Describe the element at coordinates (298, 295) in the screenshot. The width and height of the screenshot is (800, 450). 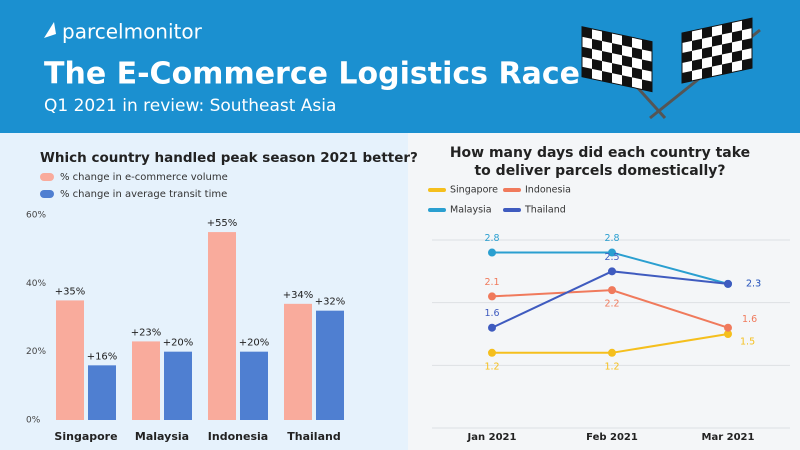
I see `data-label: +34%` at that location.